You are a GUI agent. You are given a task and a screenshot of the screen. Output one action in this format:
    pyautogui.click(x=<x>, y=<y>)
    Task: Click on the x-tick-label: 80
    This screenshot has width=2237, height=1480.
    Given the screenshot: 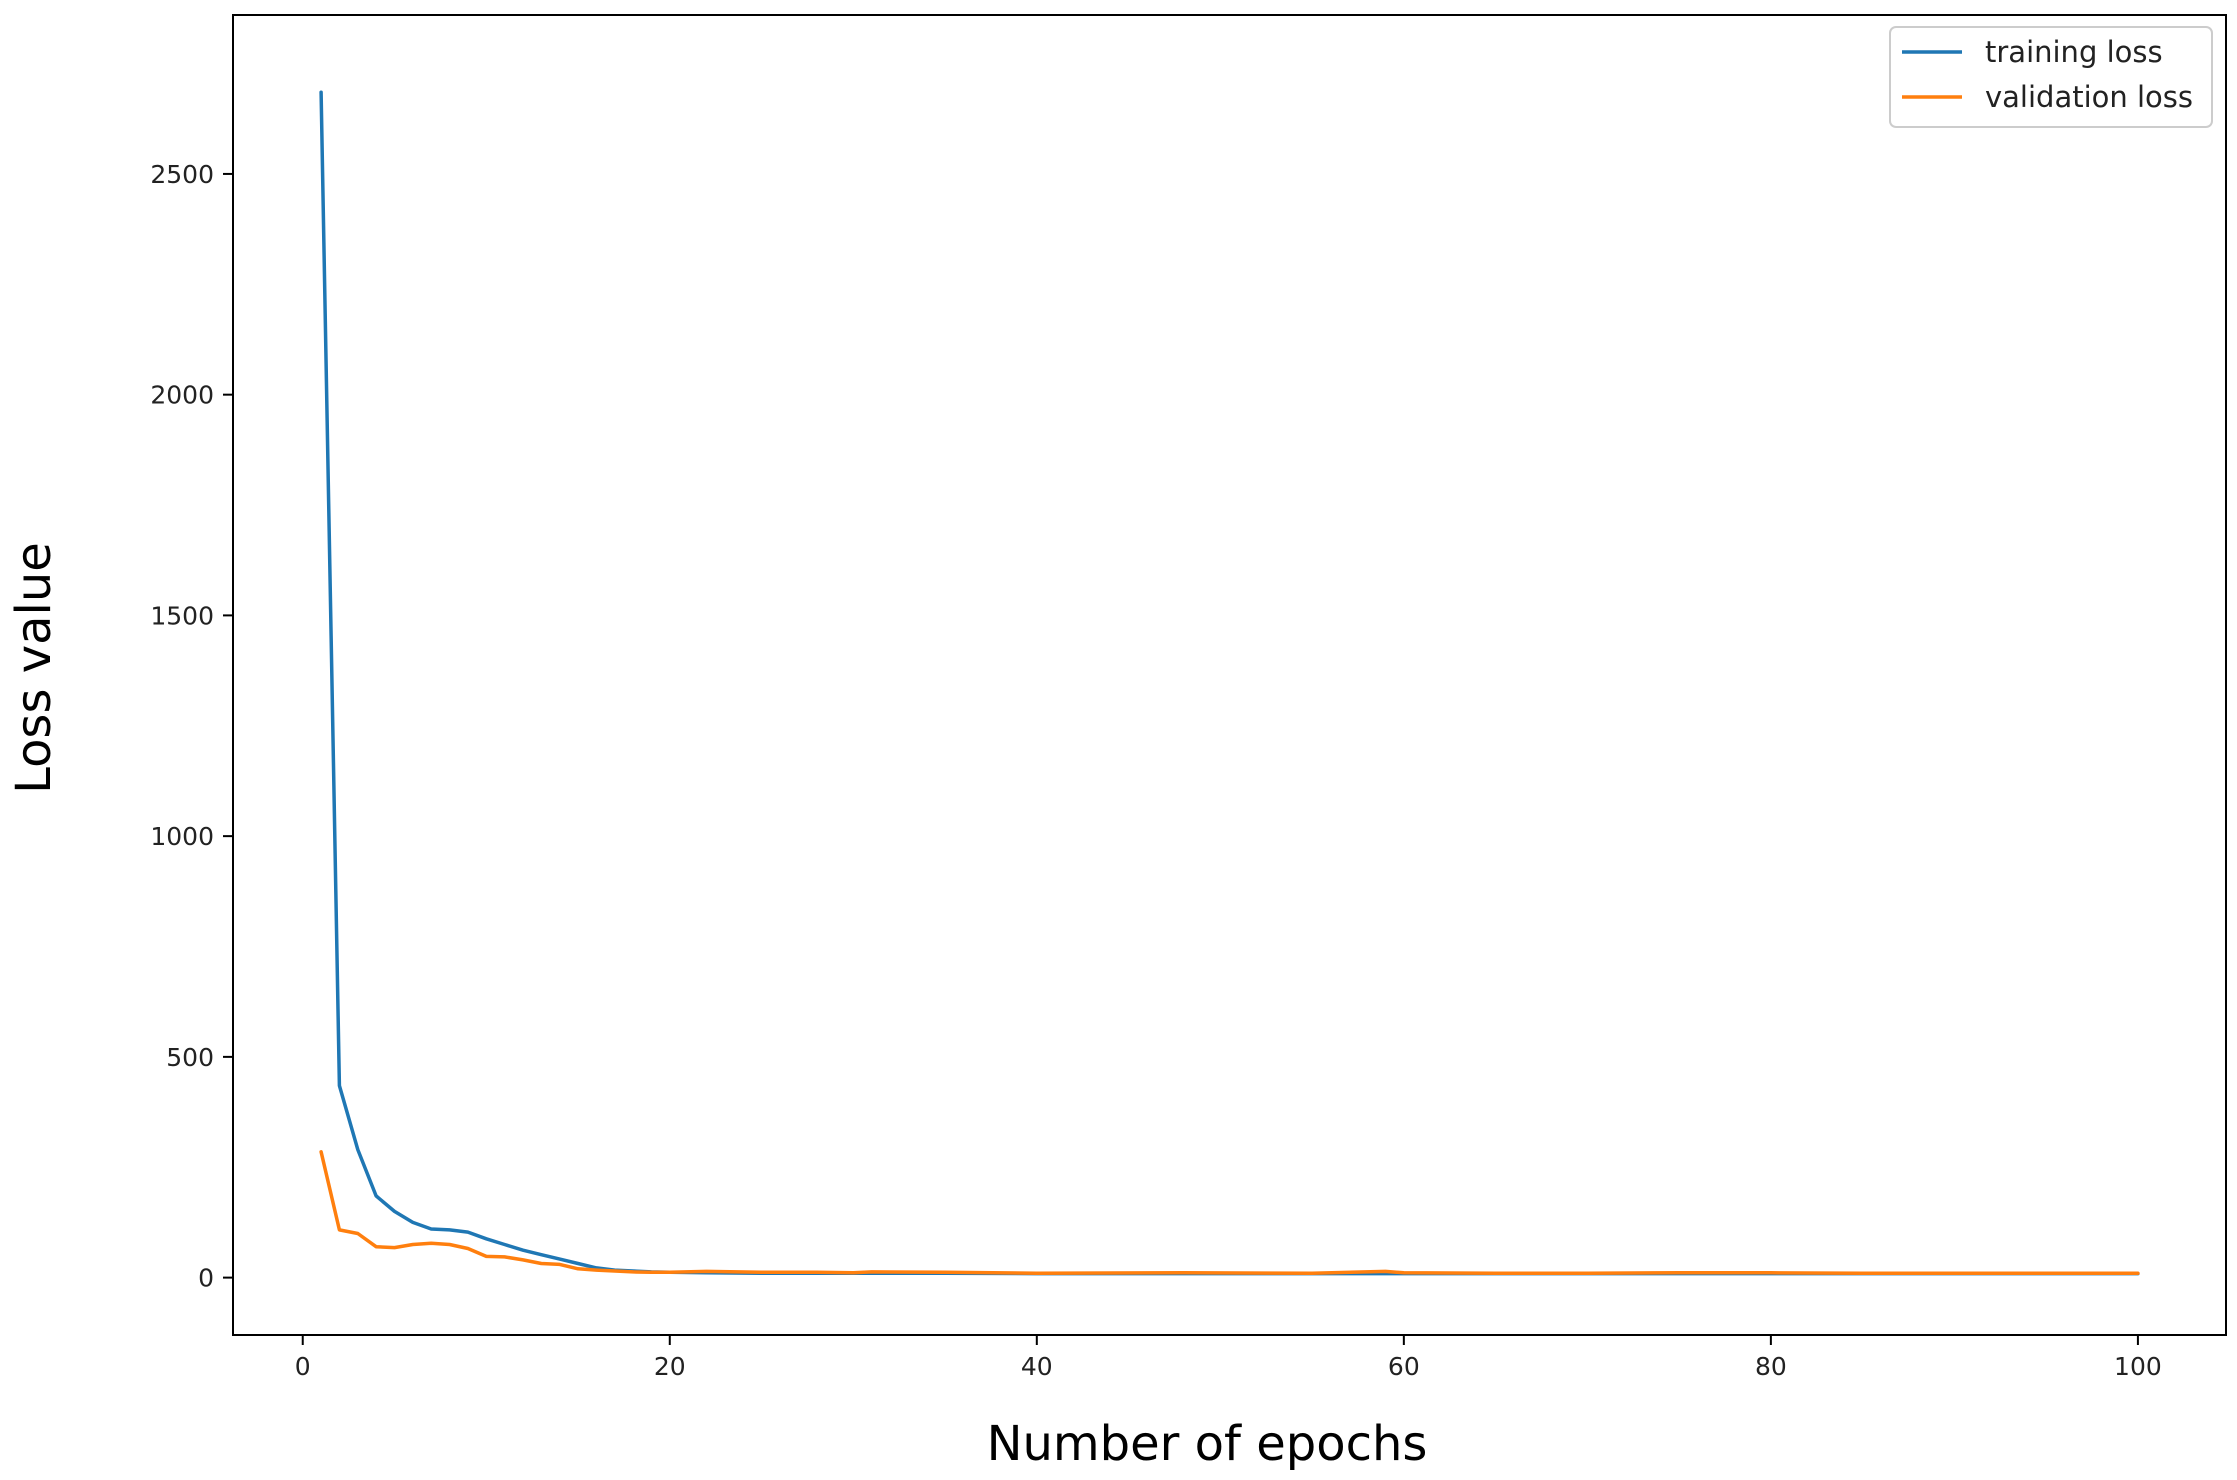 What is the action you would take?
    pyautogui.click(x=1771, y=1366)
    